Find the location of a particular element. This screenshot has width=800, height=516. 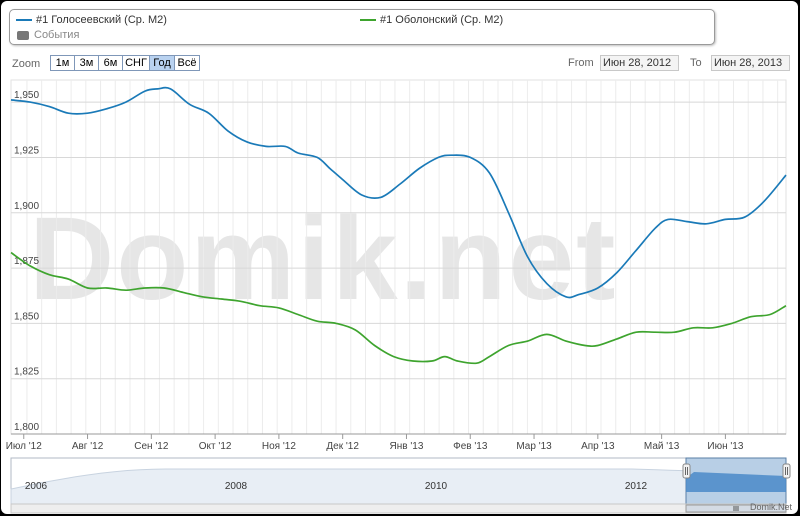

x-tick-label: Окт '12 is located at coordinates (215, 446).